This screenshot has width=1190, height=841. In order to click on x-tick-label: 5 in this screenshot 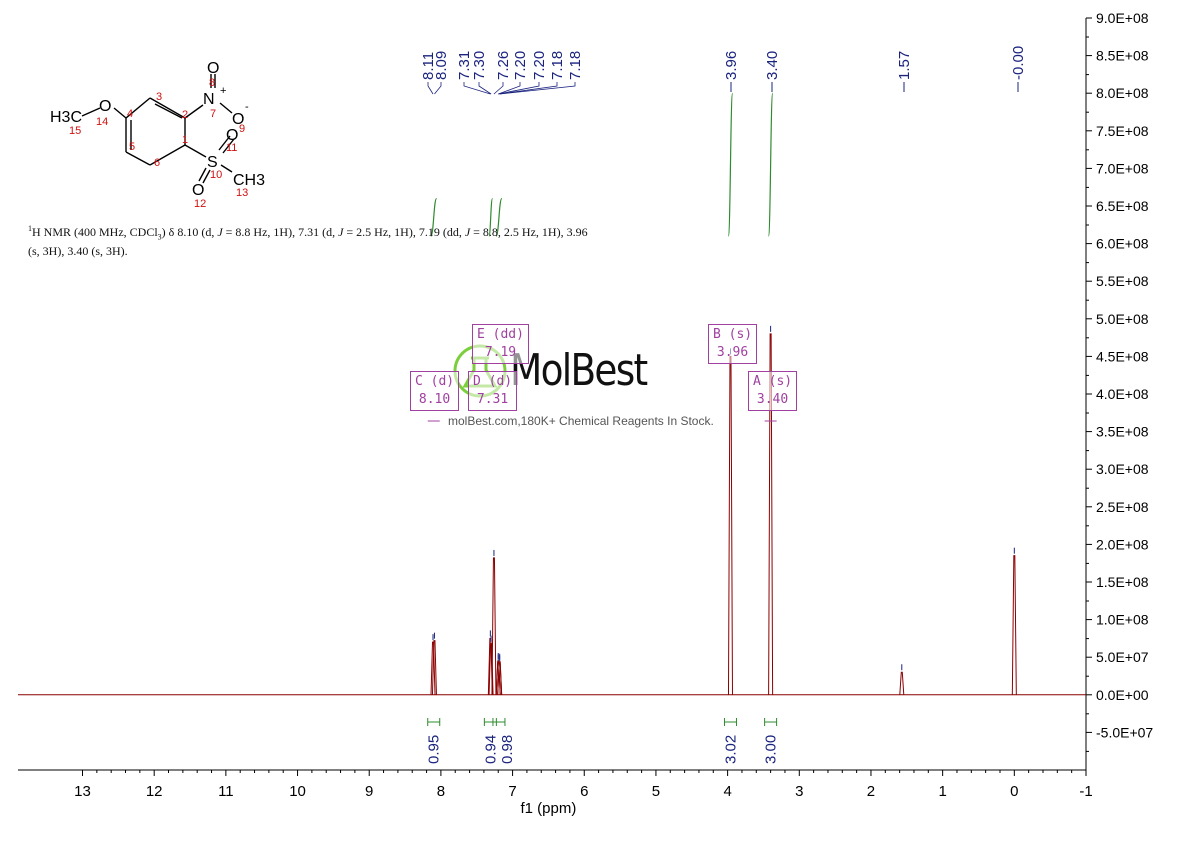, I will do `click(656, 791)`.